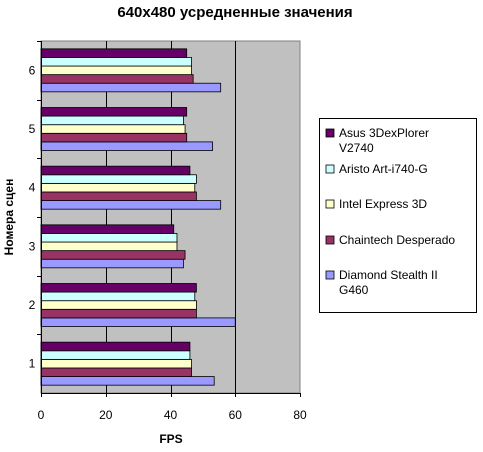 This screenshot has width=483, height=452. I want to click on x-tick-label: 60, so click(236, 415).